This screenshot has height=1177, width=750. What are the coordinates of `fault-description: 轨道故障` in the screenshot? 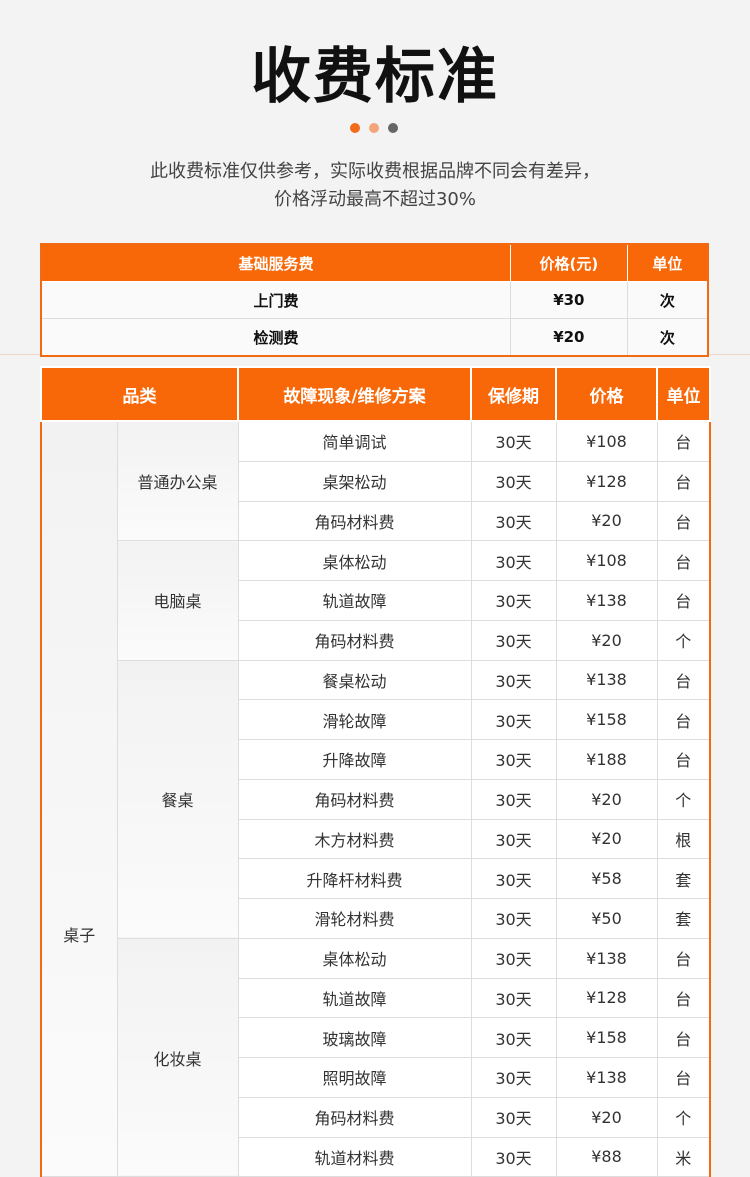 It's located at (354, 600).